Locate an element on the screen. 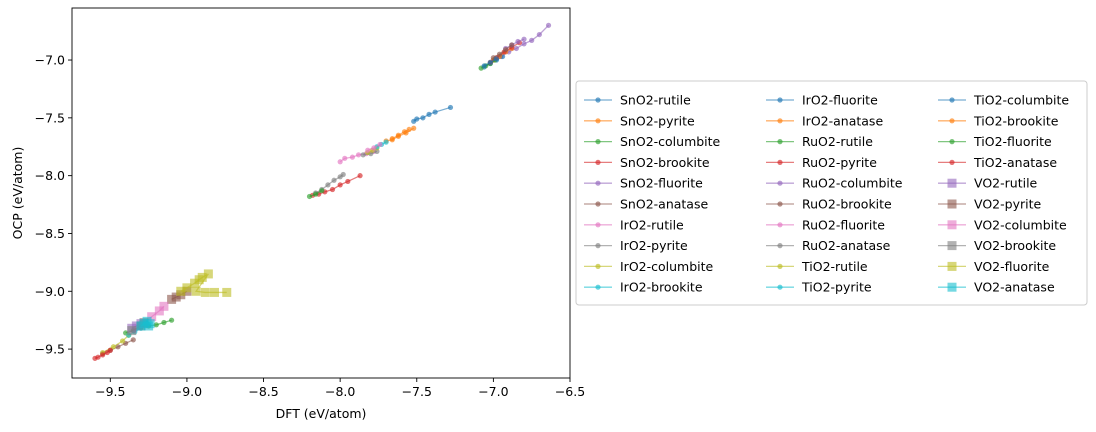 This screenshot has width=1096, height=432. legend-entry: TiO2-columbite is located at coordinates (1003, 100).